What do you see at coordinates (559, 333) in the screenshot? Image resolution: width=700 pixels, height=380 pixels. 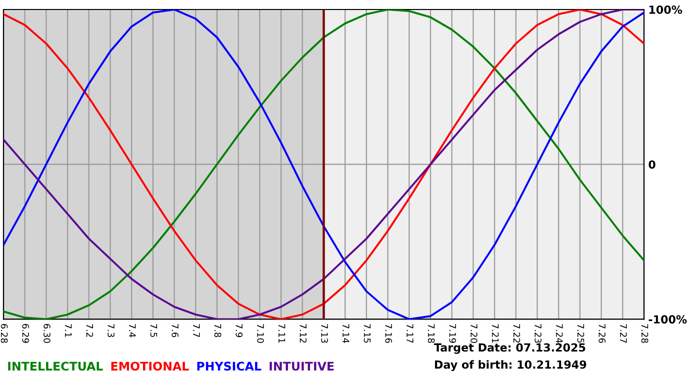 I see `x-tick-label: 7.24` at bounding box center [559, 333].